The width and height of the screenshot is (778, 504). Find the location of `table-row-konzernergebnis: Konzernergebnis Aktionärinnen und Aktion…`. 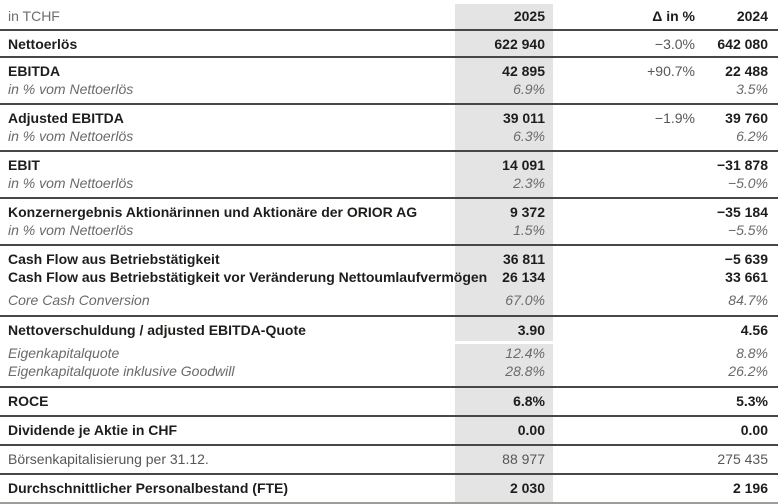

table-row-konzernergebnis: Konzernergebnis Aktionärinnen und Aktion… is located at coordinates (389, 212).